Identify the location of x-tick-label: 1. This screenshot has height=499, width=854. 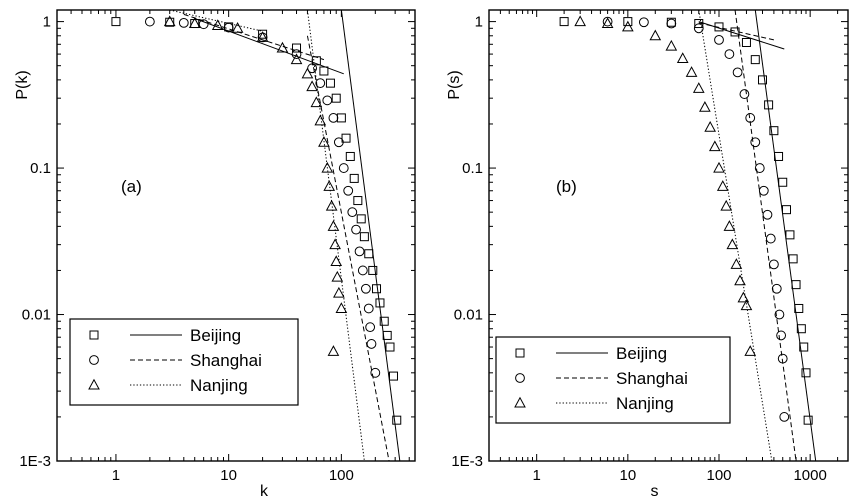
(536, 475).